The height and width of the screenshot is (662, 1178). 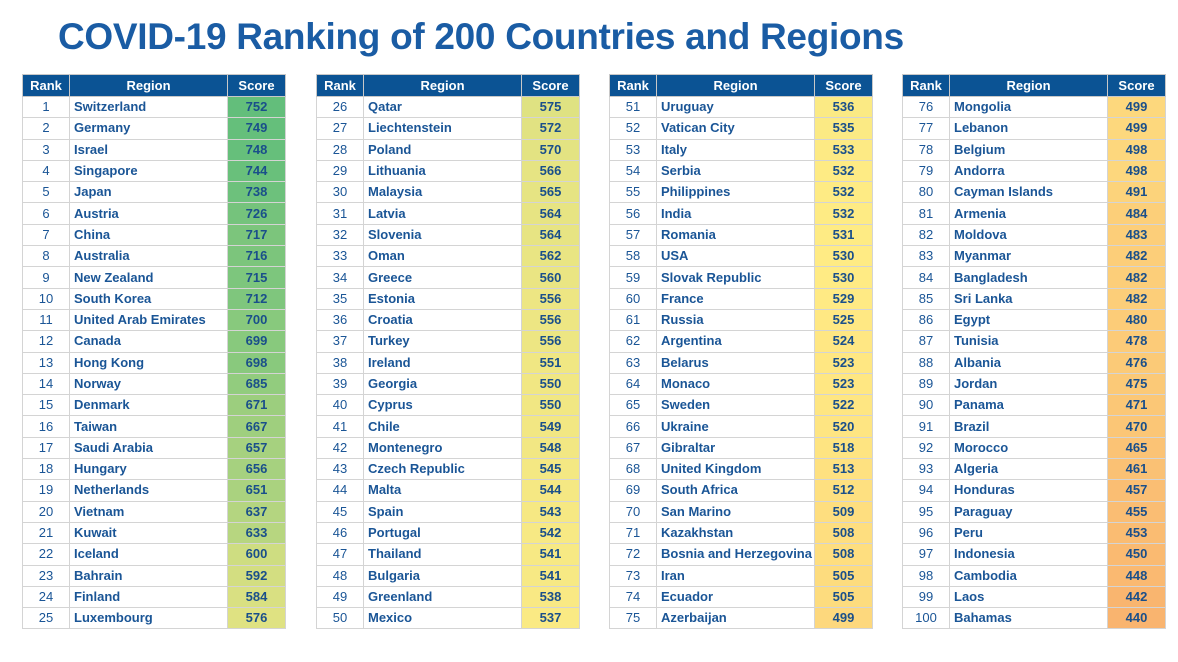 I want to click on rank-cell: 20, so click(x=46, y=511).